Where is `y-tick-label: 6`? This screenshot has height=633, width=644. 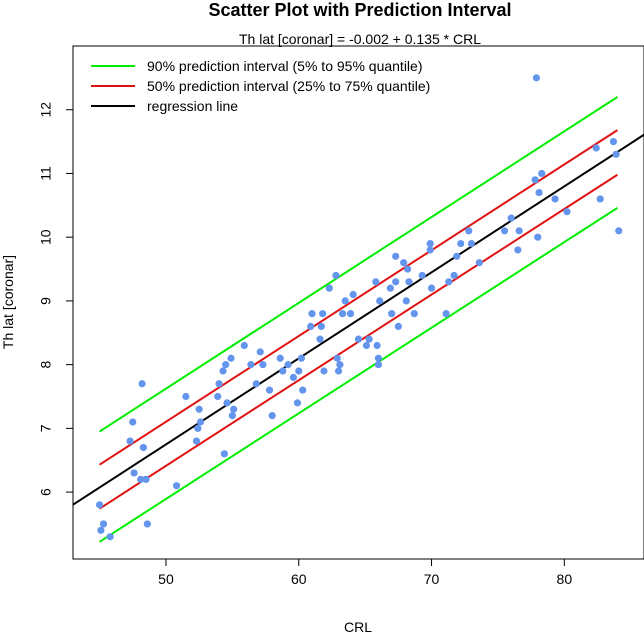 y-tick-label: 6 is located at coordinates (46, 492).